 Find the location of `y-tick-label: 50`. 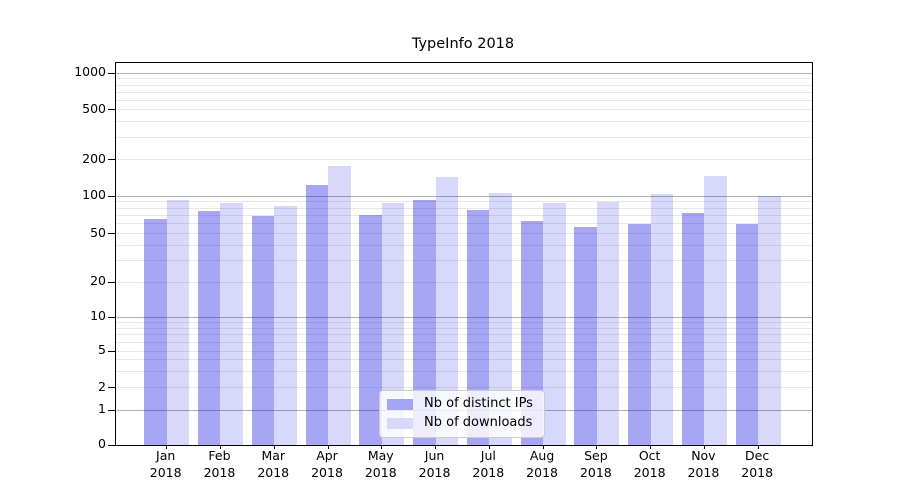

y-tick-label: 50 is located at coordinates (98, 232).